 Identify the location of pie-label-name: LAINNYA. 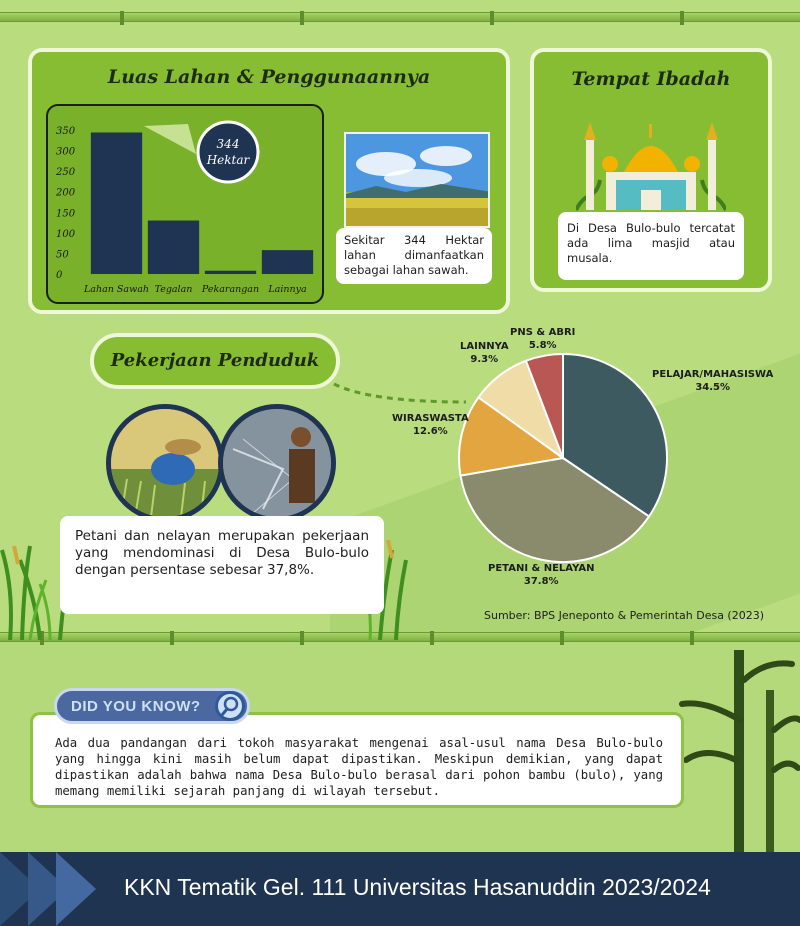
(484, 346).